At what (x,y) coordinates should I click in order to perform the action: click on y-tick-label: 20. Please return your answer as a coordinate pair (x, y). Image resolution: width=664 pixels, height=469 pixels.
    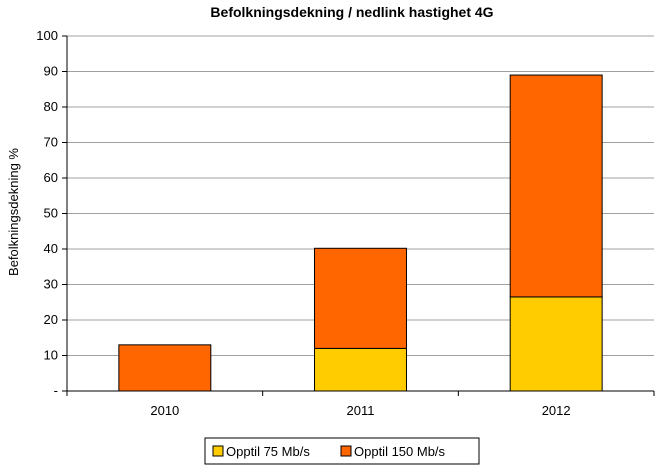
    Looking at the image, I should click on (51, 319).